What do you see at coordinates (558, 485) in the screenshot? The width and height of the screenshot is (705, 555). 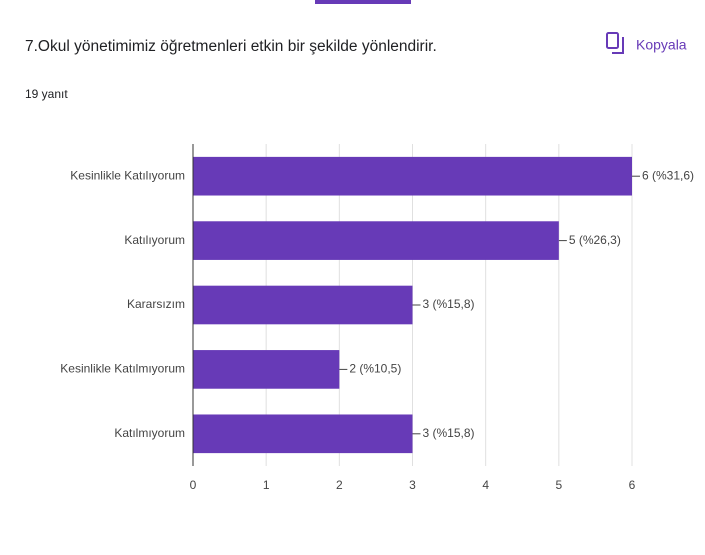 I see `x-tick-label: 5` at bounding box center [558, 485].